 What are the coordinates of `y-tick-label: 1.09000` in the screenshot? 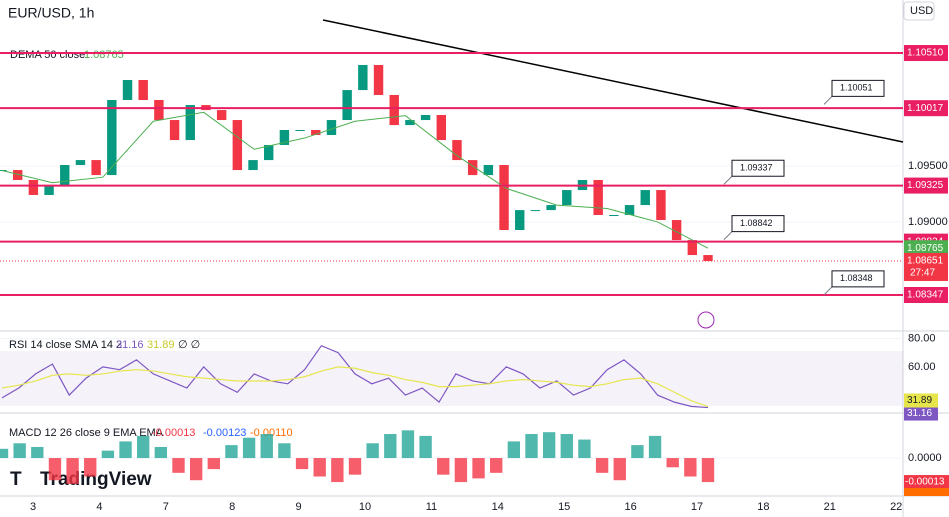 It's located at (928, 222).